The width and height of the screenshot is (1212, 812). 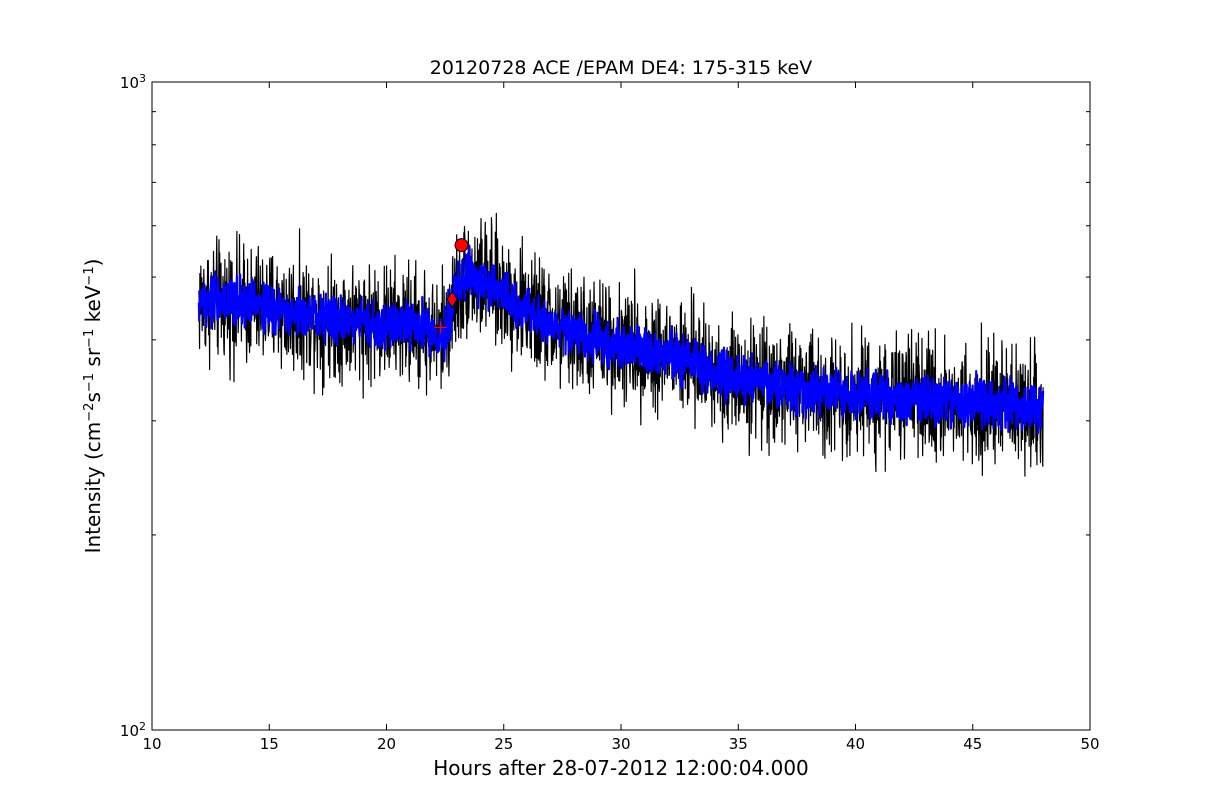 I want to click on chart-title: 20120728 ACE /EPAM DE4: 175-315 keV, so click(x=621, y=68).